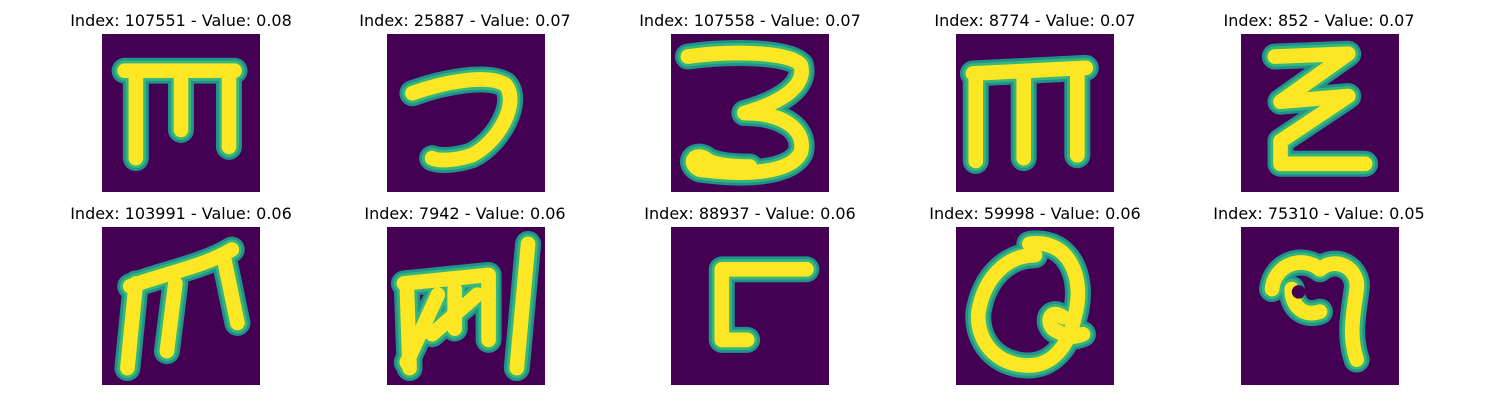  Describe the element at coordinates (1319, 20) in the screenshot. I see `panel-title: Index: 852 - Value: 0.07` at that location.